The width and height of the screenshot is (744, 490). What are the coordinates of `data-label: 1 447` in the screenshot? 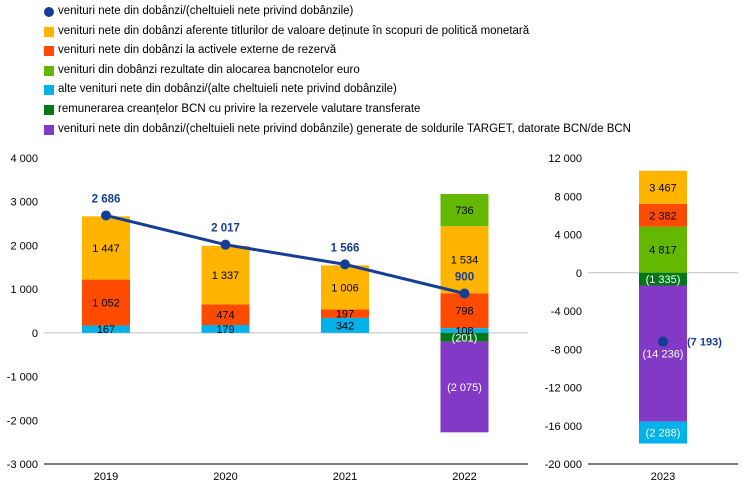 It's located at (106, 249).